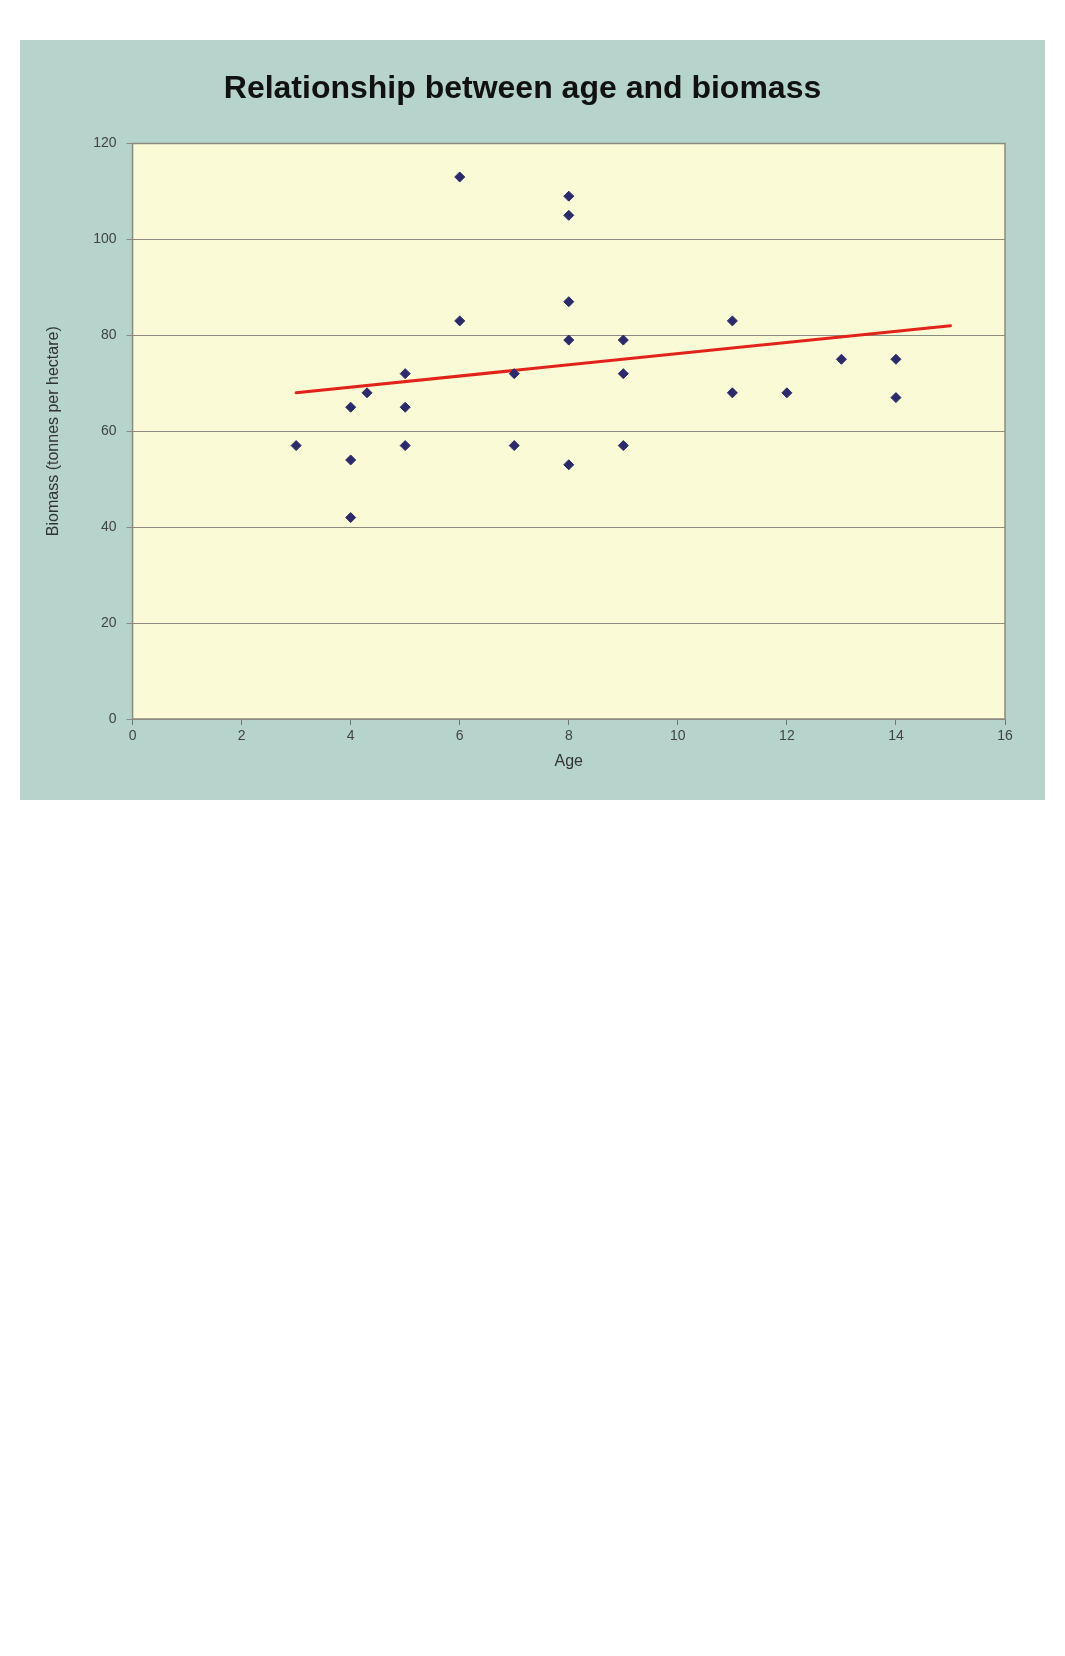 This screenshot has height=1656, width=1065. What do you see at coordinates (459, 735) in the screenshot?
I see `x-tick-label: 6` at bounding box center [459, 735].